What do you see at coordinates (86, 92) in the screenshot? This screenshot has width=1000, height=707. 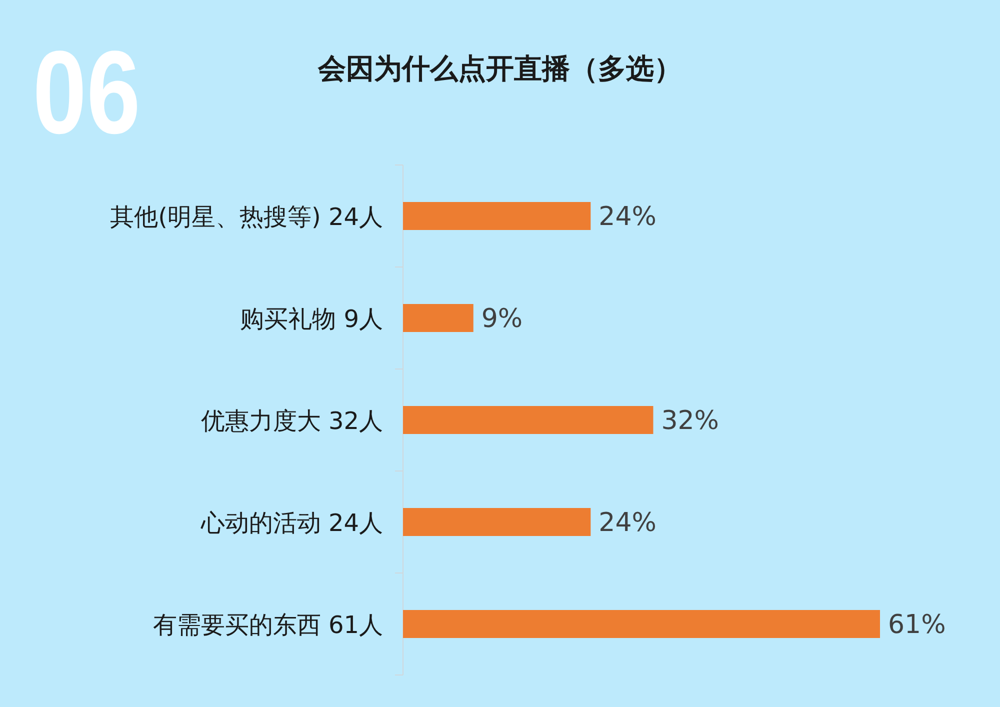 I see `annotation: 06` at bounding box center [86, 92].